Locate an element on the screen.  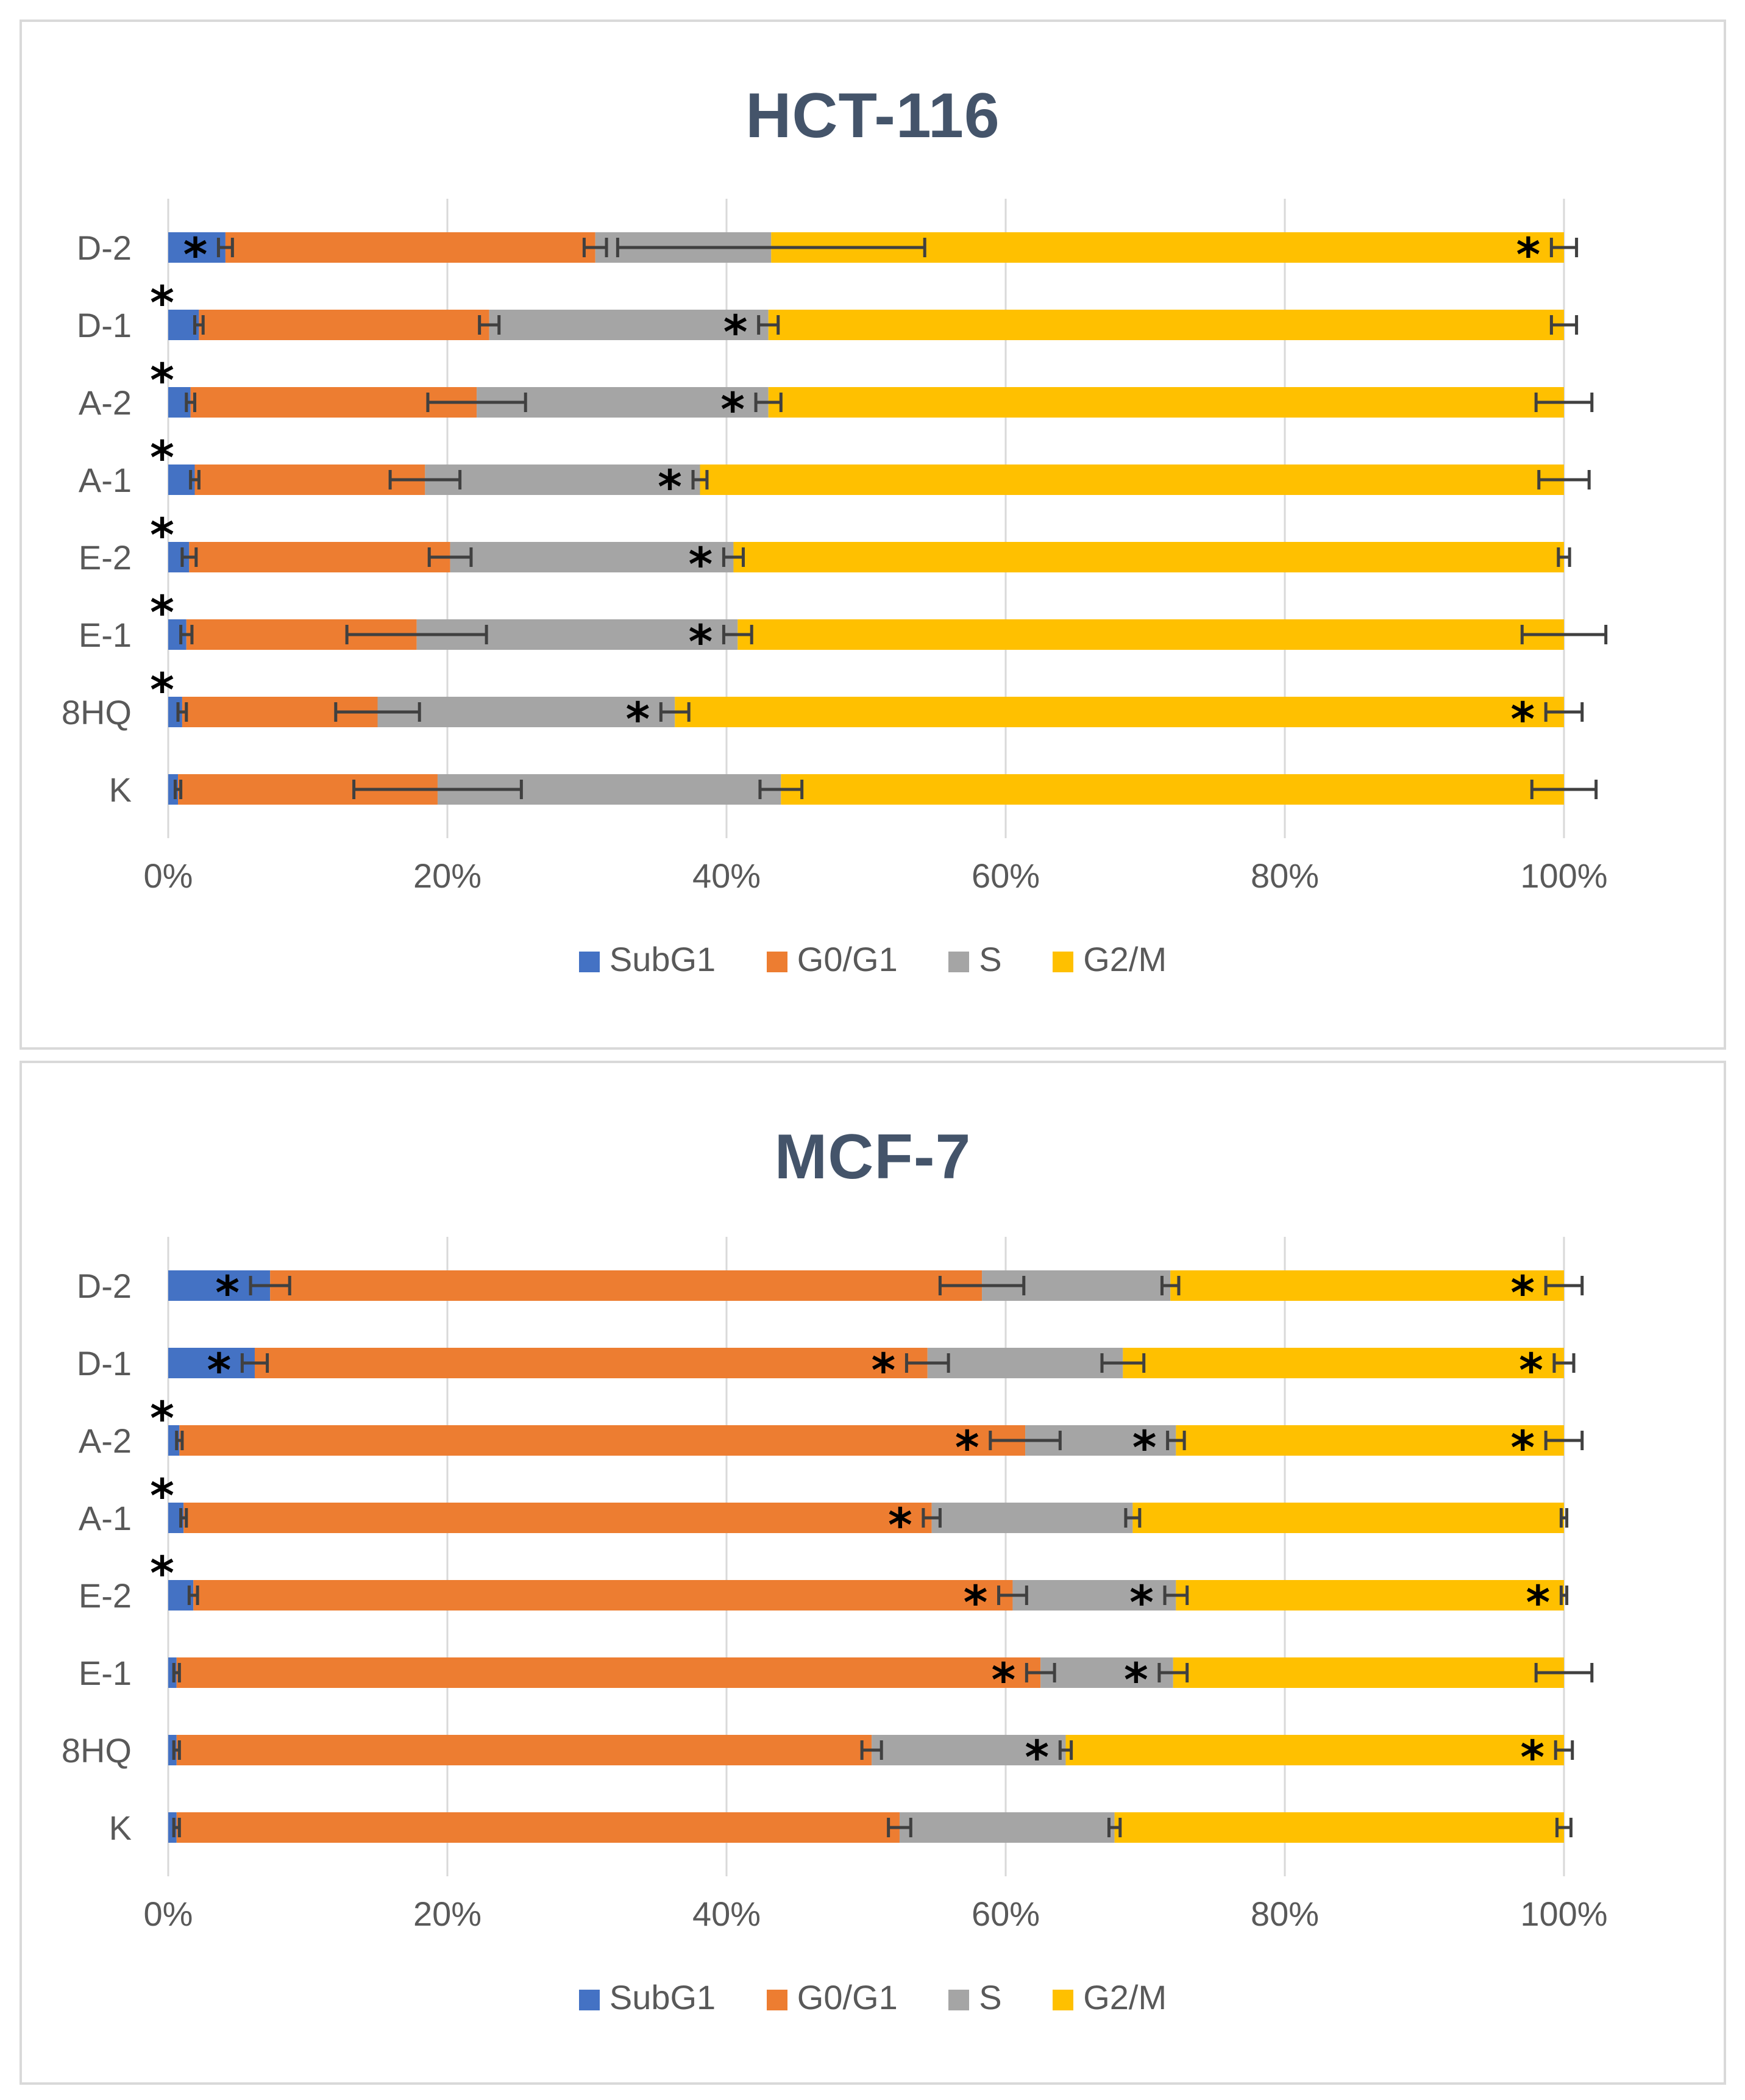
chart-legend: SubG1 G0/G1 S G2/M is located at coordinates (873, 959).